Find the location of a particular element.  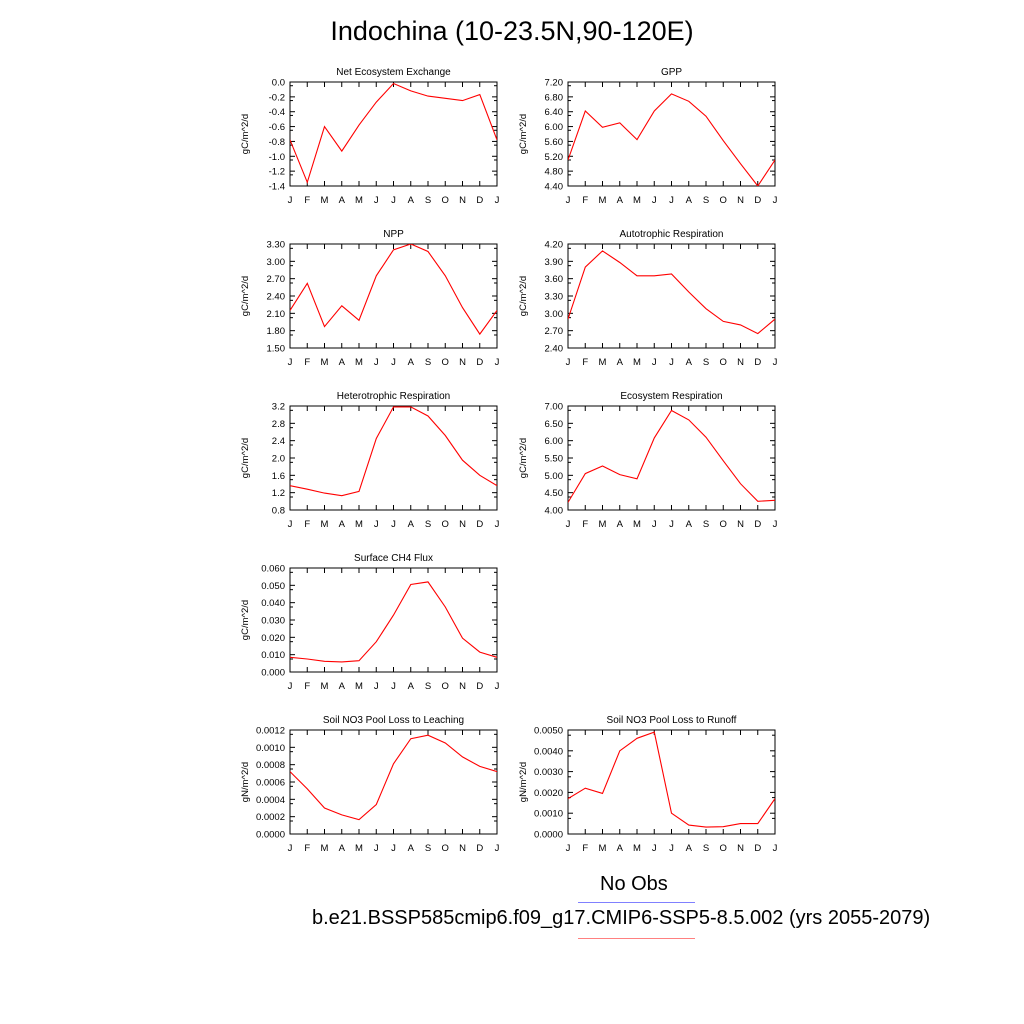

y-tick-label: 0.030 is located at coordinates (273, 621).